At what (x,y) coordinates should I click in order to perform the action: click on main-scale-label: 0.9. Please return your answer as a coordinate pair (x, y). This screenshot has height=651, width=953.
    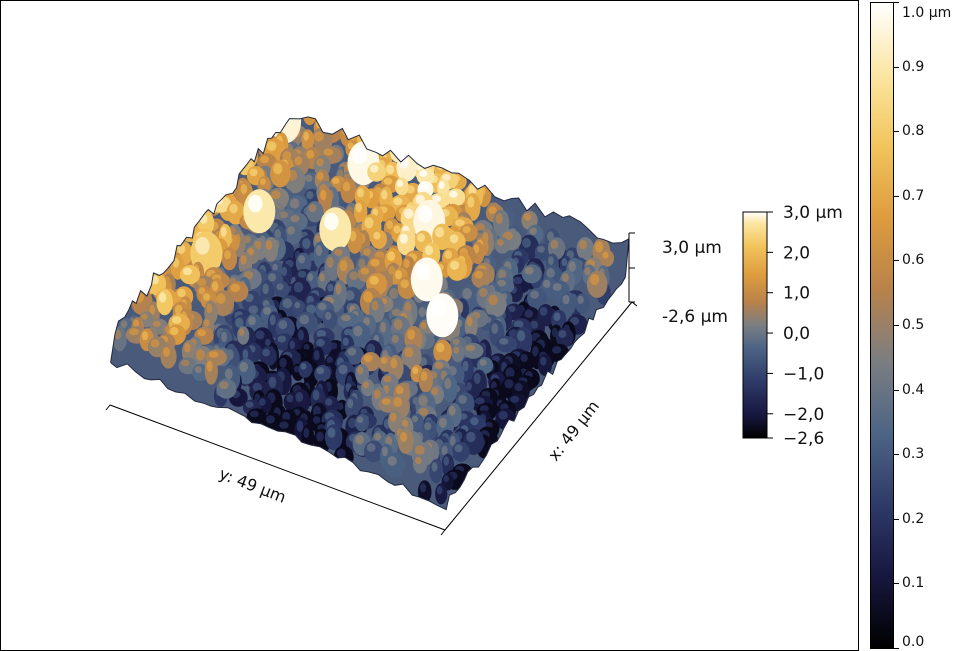
    Looking at the image, I should click on (913, 66).